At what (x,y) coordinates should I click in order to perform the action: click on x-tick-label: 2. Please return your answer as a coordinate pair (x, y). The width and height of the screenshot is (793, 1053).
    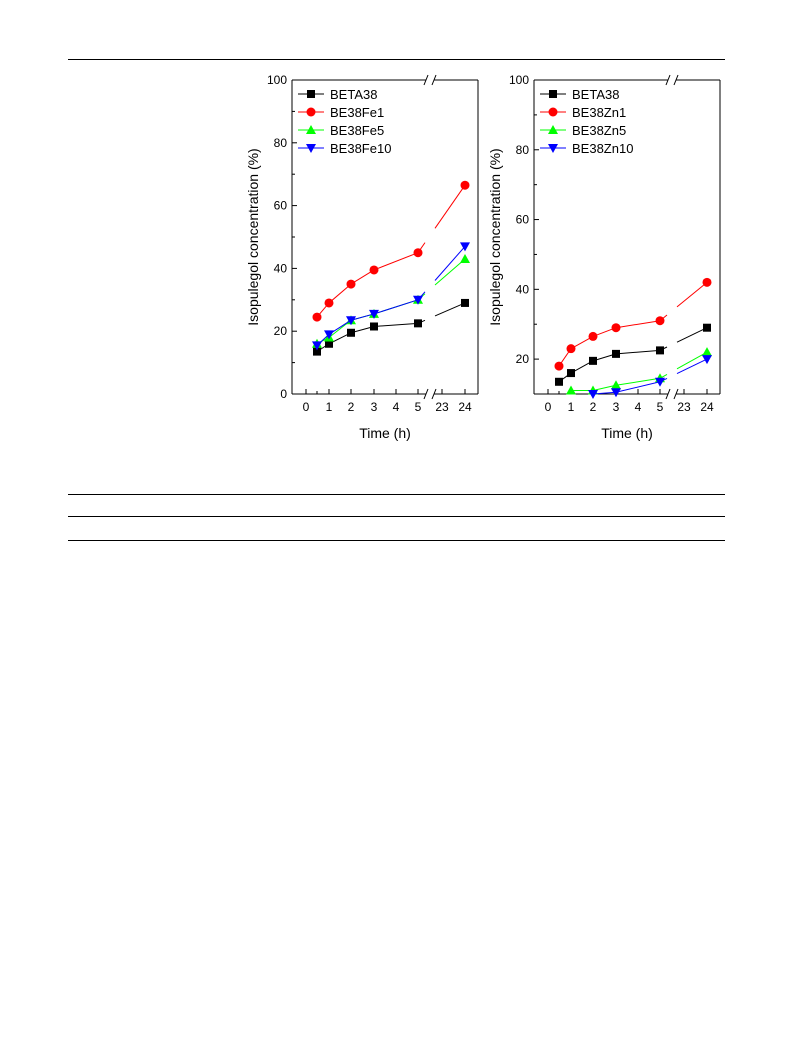
    Looking at the image, I should click on (351, 407).